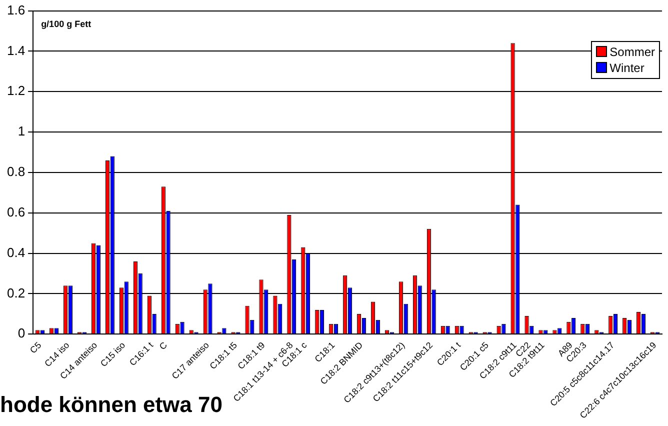  What do you see at coordinates (627, 68) in the screenshot?
I see `legend-label: Winter` at bounding box center [627, 68].